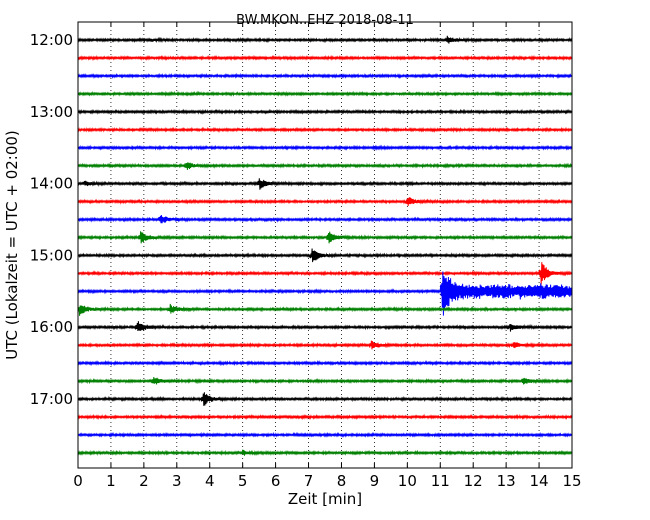  I want to click on x-tick-label: 6, so click(276, 481).